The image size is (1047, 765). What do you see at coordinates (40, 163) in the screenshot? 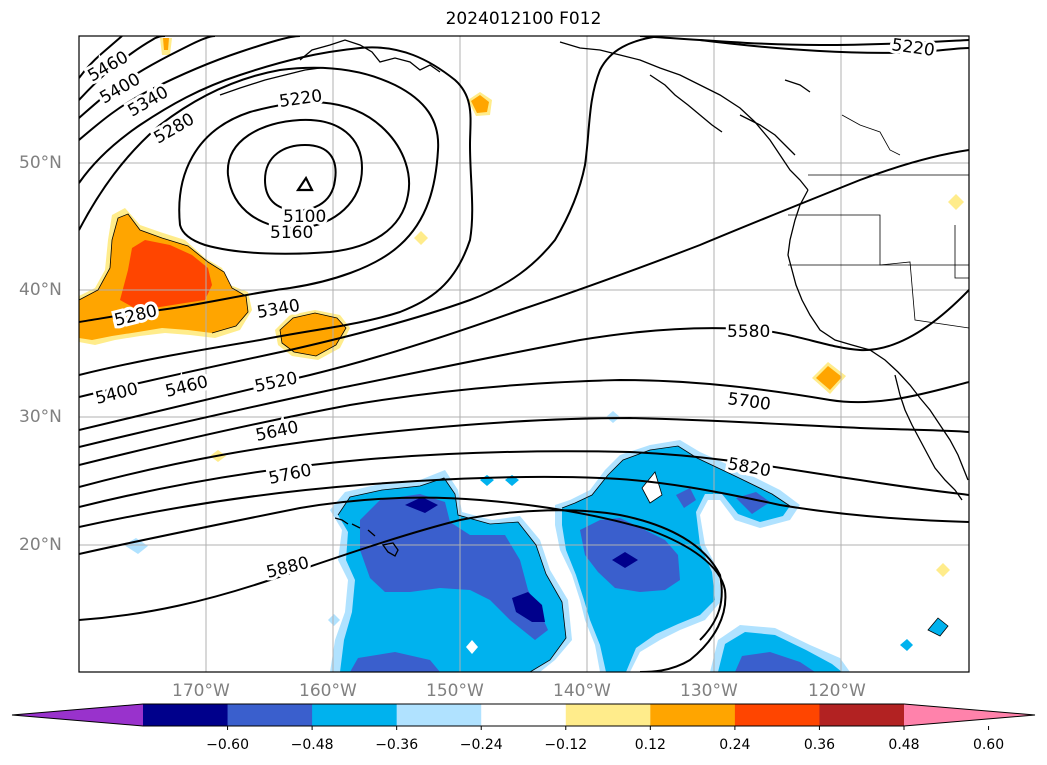
I see `lat-label: 50°N` at bounding box center [40, 163].